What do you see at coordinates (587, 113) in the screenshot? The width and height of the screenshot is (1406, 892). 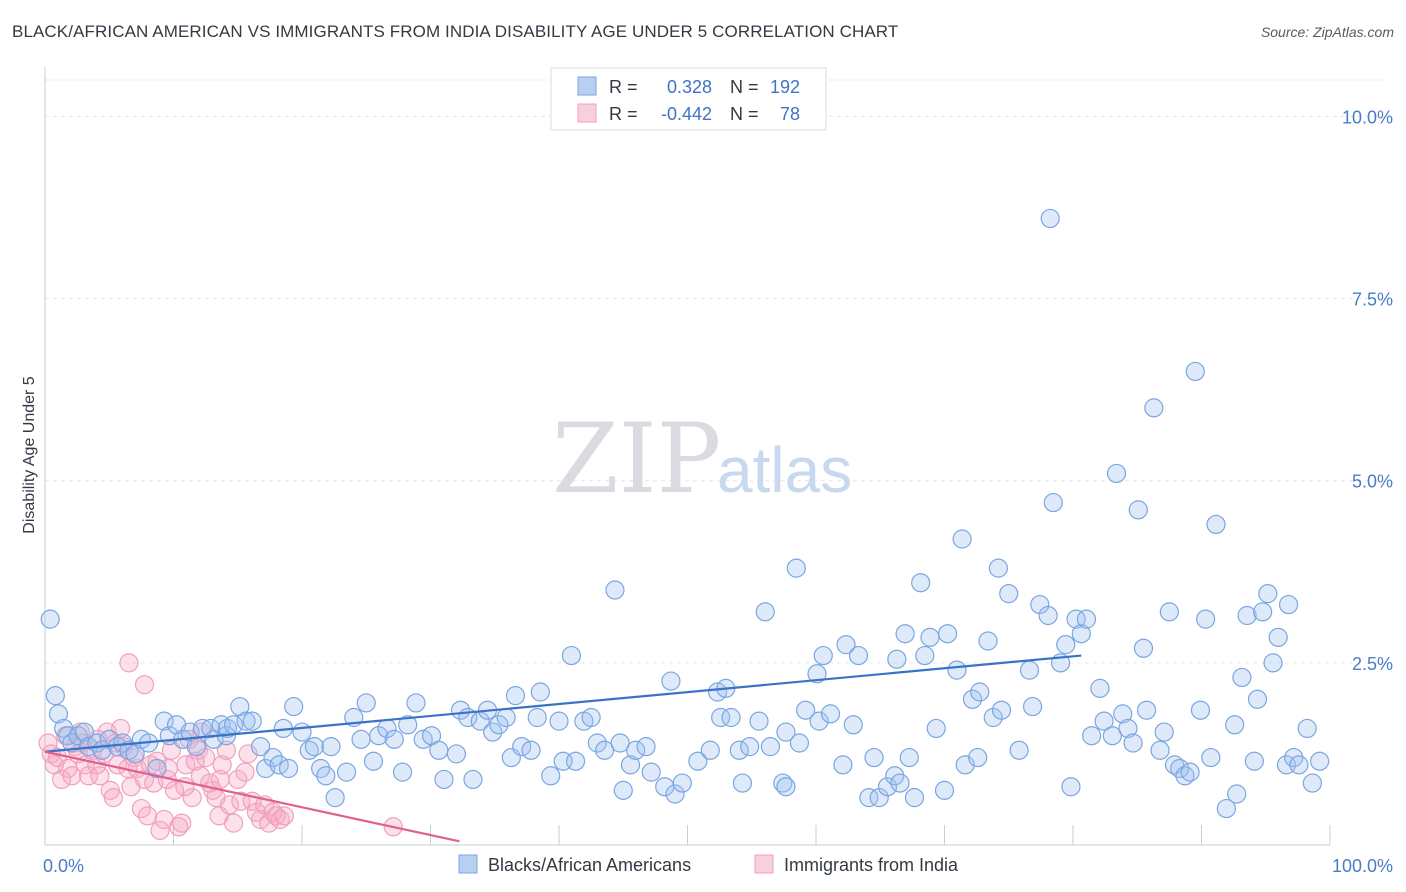 I see `legend-swatch-pink` at bounding box center [587, 113].